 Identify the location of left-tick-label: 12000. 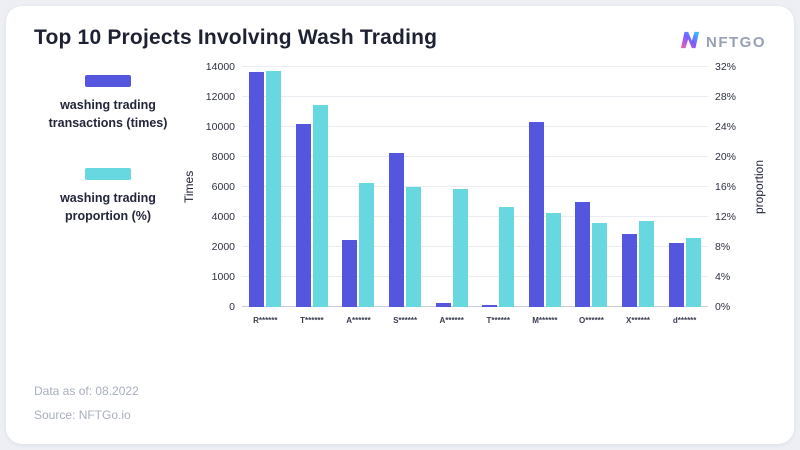
(220, 97).